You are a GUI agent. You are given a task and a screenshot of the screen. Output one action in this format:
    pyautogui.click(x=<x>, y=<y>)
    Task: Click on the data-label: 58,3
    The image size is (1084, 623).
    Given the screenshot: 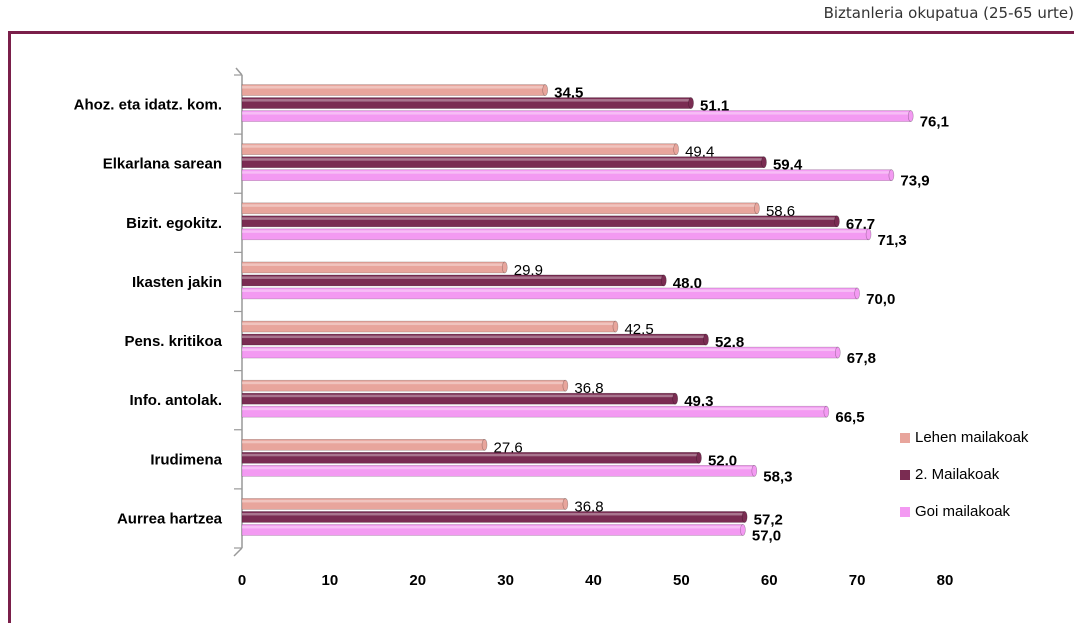 What is the action you would take?
    pyautogui.click(x=777, y=476)
    